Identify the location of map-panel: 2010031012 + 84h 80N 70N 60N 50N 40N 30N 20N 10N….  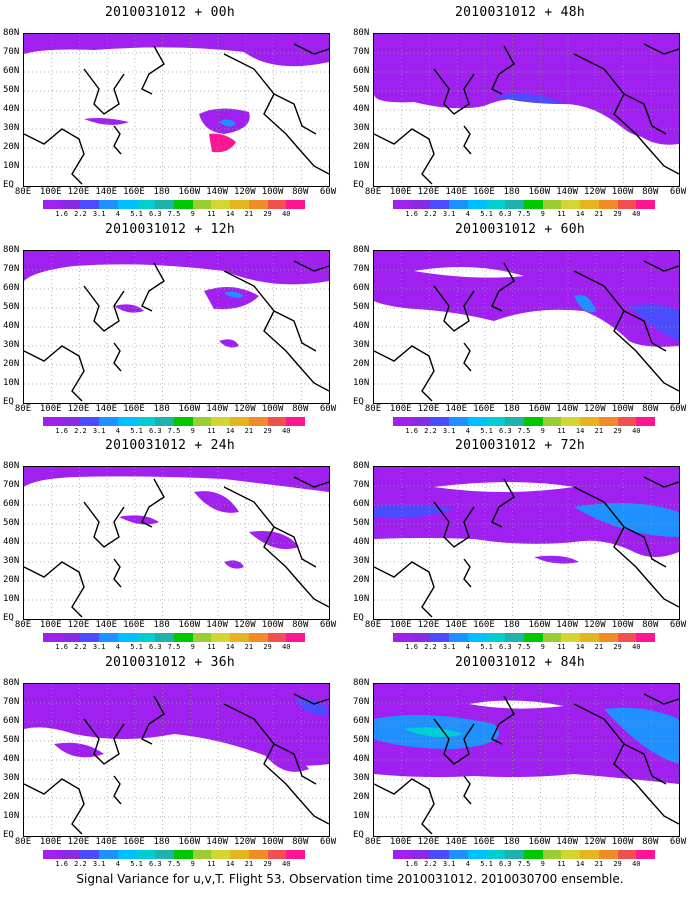
(519, 761).